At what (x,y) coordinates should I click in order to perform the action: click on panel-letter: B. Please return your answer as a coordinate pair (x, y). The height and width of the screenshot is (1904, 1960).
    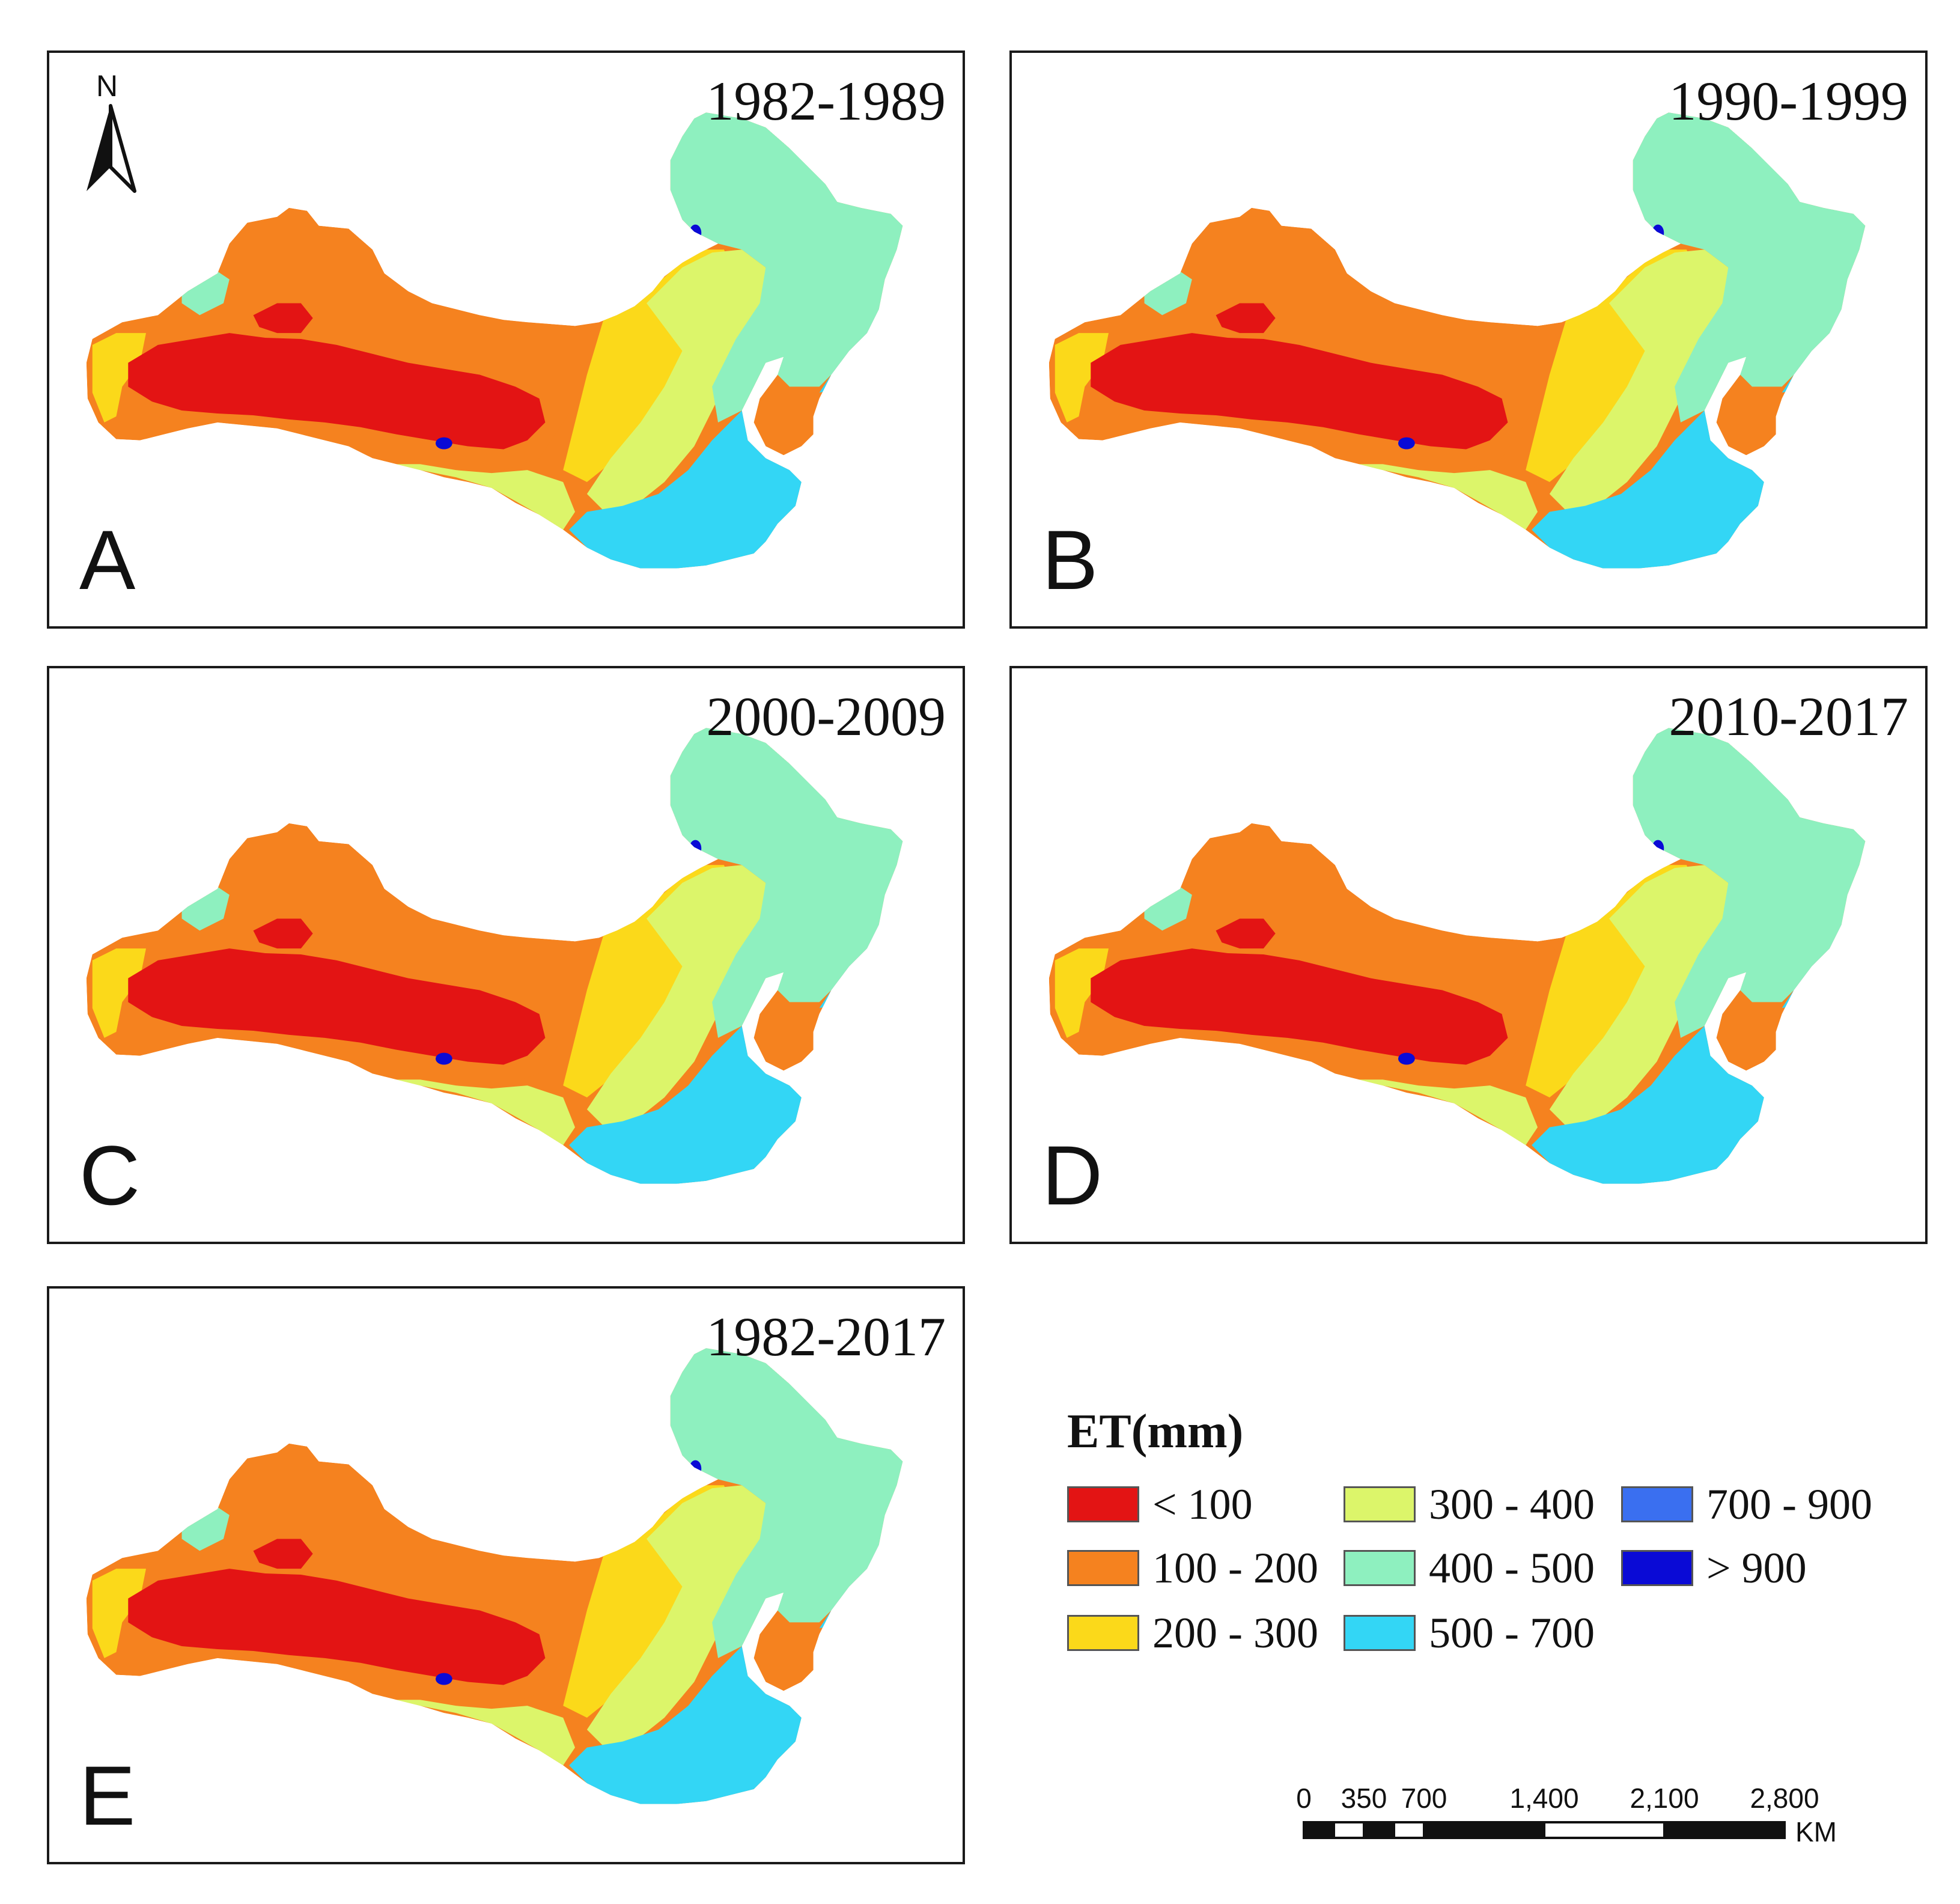
    Looking at the image, I should click on (1070, 560).